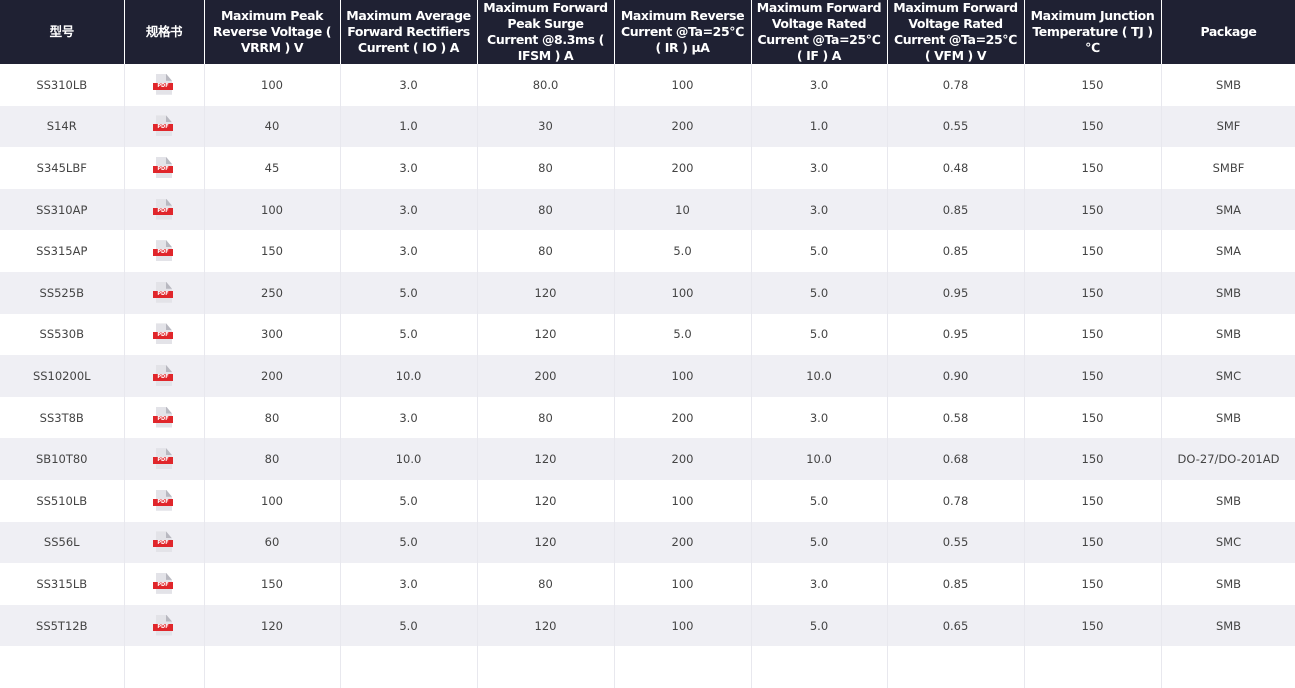  Describe the element at coordinates (647, 334) in the screenshot. I see `table-row: SS530B PDF 300 5.0 120 5.0 5.0 0.95 150 SMB` at that location.